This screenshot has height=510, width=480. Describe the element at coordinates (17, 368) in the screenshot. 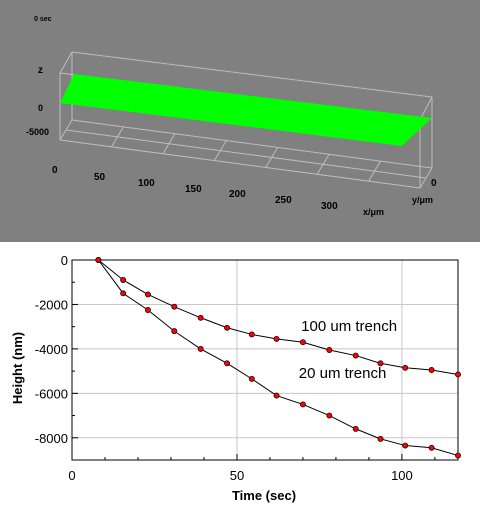

I see `y-axis-label: Height (nm)` at that location.